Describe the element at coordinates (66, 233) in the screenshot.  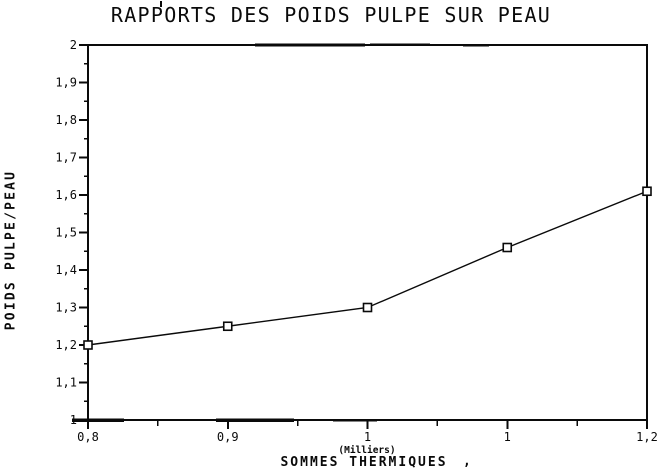
I see `y-tick-label: 1,5` at that location.